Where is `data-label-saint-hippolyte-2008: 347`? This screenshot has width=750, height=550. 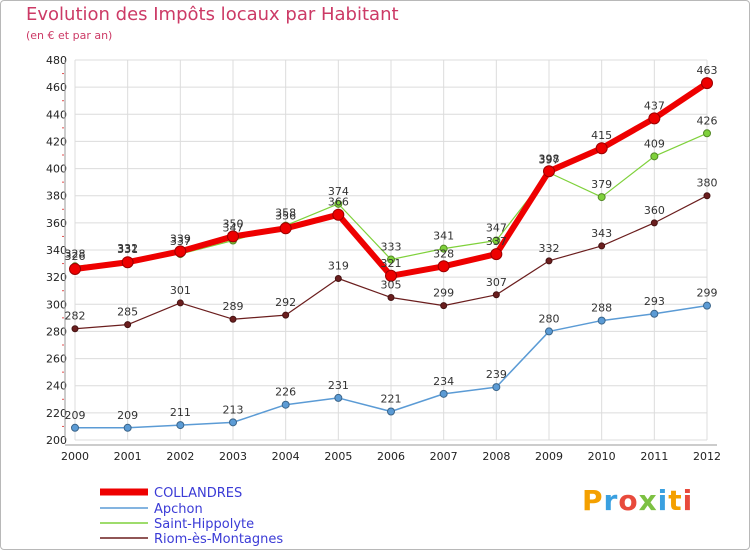 data-label-saint-hippolyte-2008: 347 is located at coordinates (496, 228).